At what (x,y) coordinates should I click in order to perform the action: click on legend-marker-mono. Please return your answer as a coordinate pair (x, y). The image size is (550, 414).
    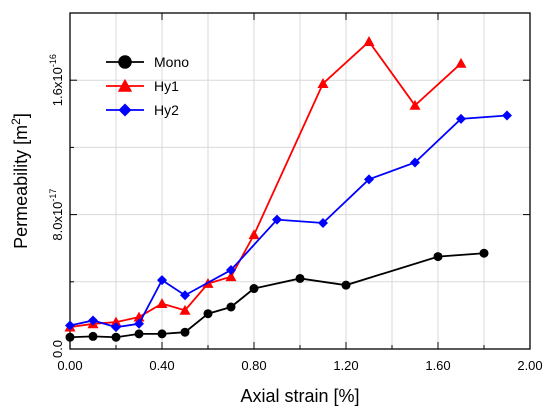
    Looking at the image, I should click on (125, 62).